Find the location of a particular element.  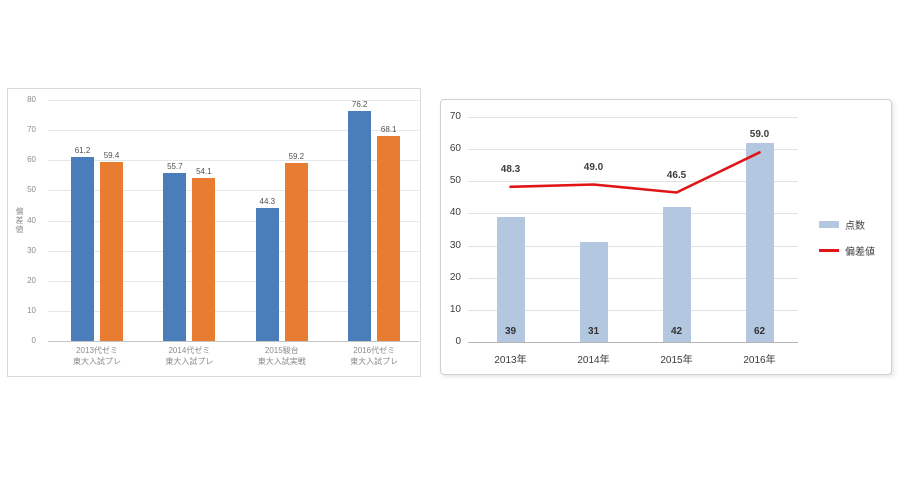

bar-value-label: 61.2 is located at coordinates (82, 150).